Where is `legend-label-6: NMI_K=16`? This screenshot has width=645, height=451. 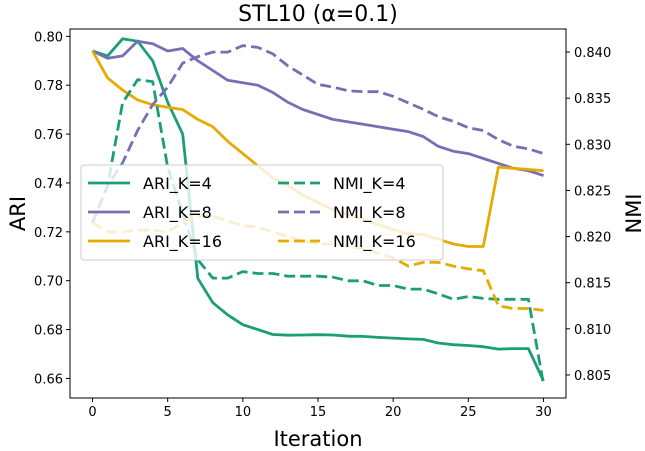 legend-label-6: NMI_K=16 is located at coordinates (374, 242).